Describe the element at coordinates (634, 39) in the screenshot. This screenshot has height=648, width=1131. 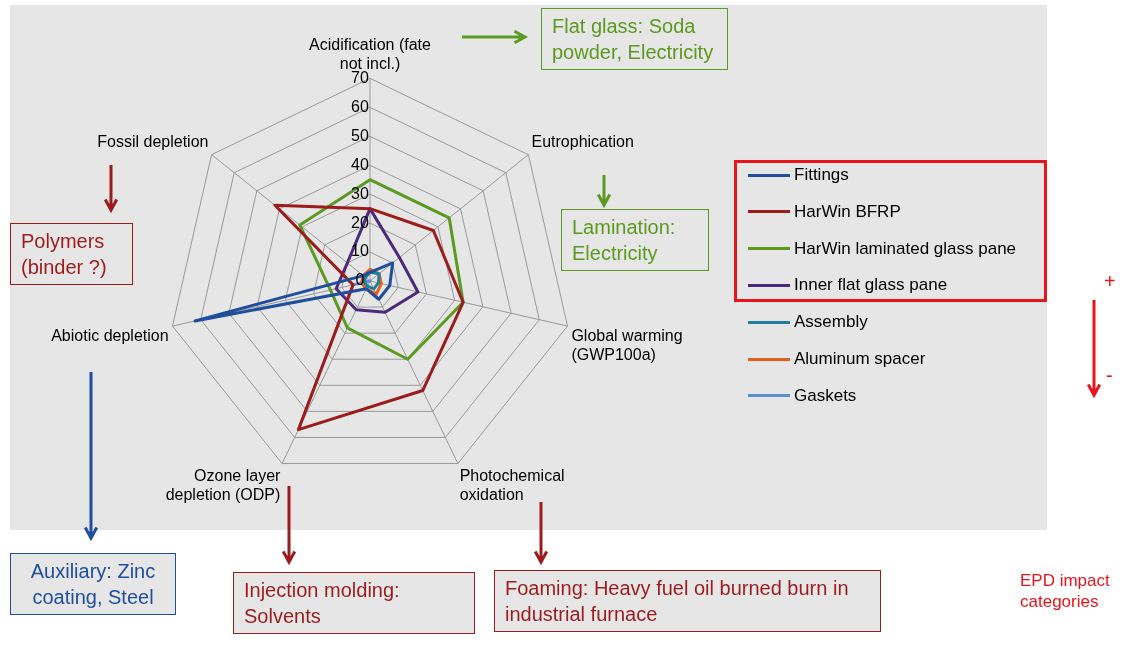
I see `text: Flat glass: Soda powder, Electricity` at that location.